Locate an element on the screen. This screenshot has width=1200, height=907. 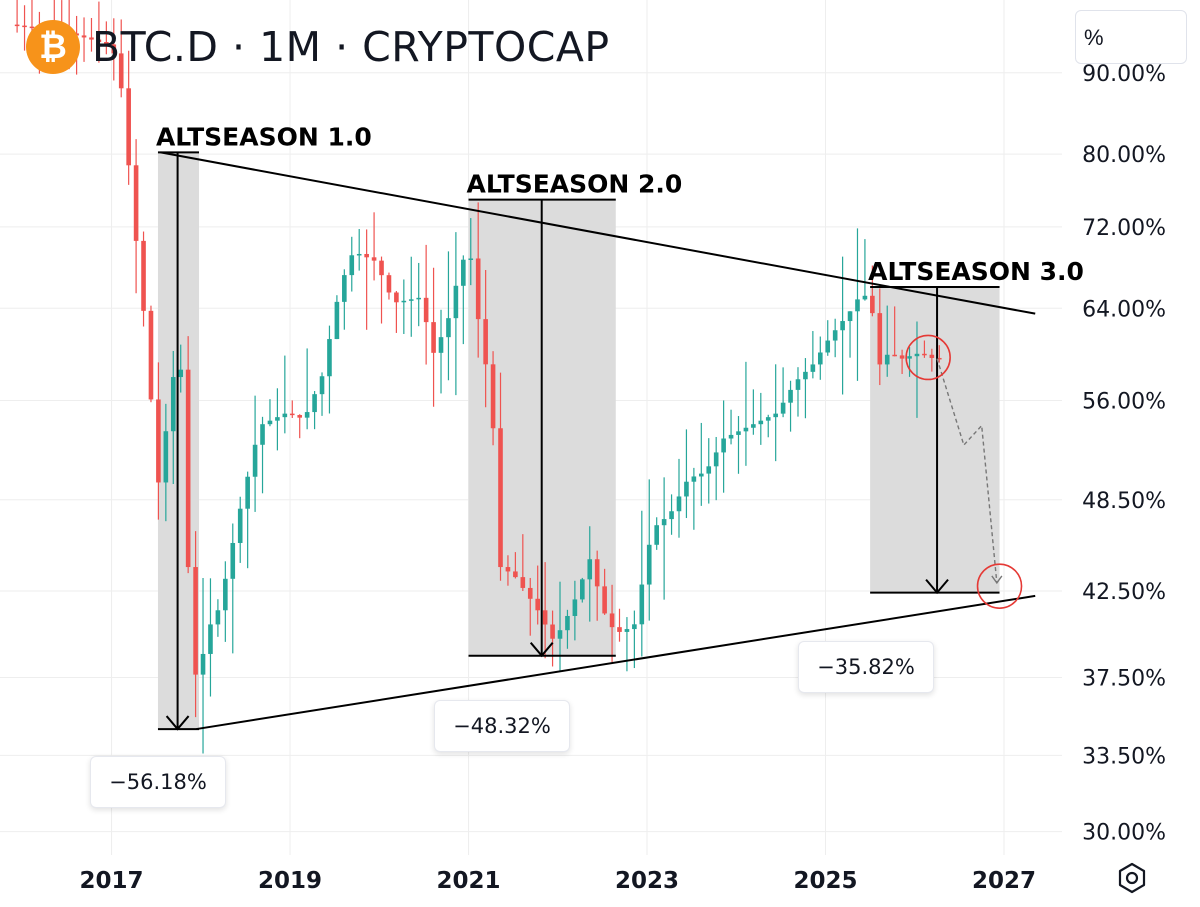
y-tick-label: 48.50% is located at coordinates (1124, 501).